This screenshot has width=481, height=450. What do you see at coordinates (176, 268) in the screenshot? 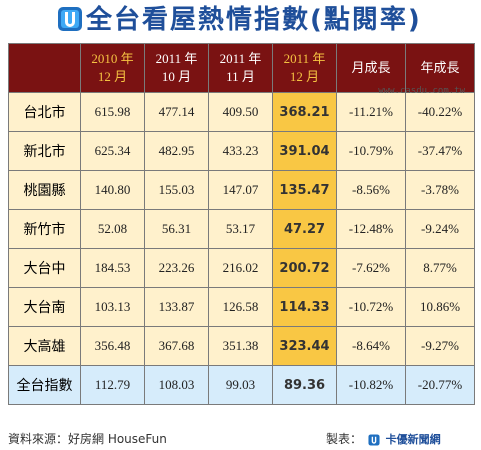
I see `value-2011-10-cell: 223.26` at bounding box center [176, 268].